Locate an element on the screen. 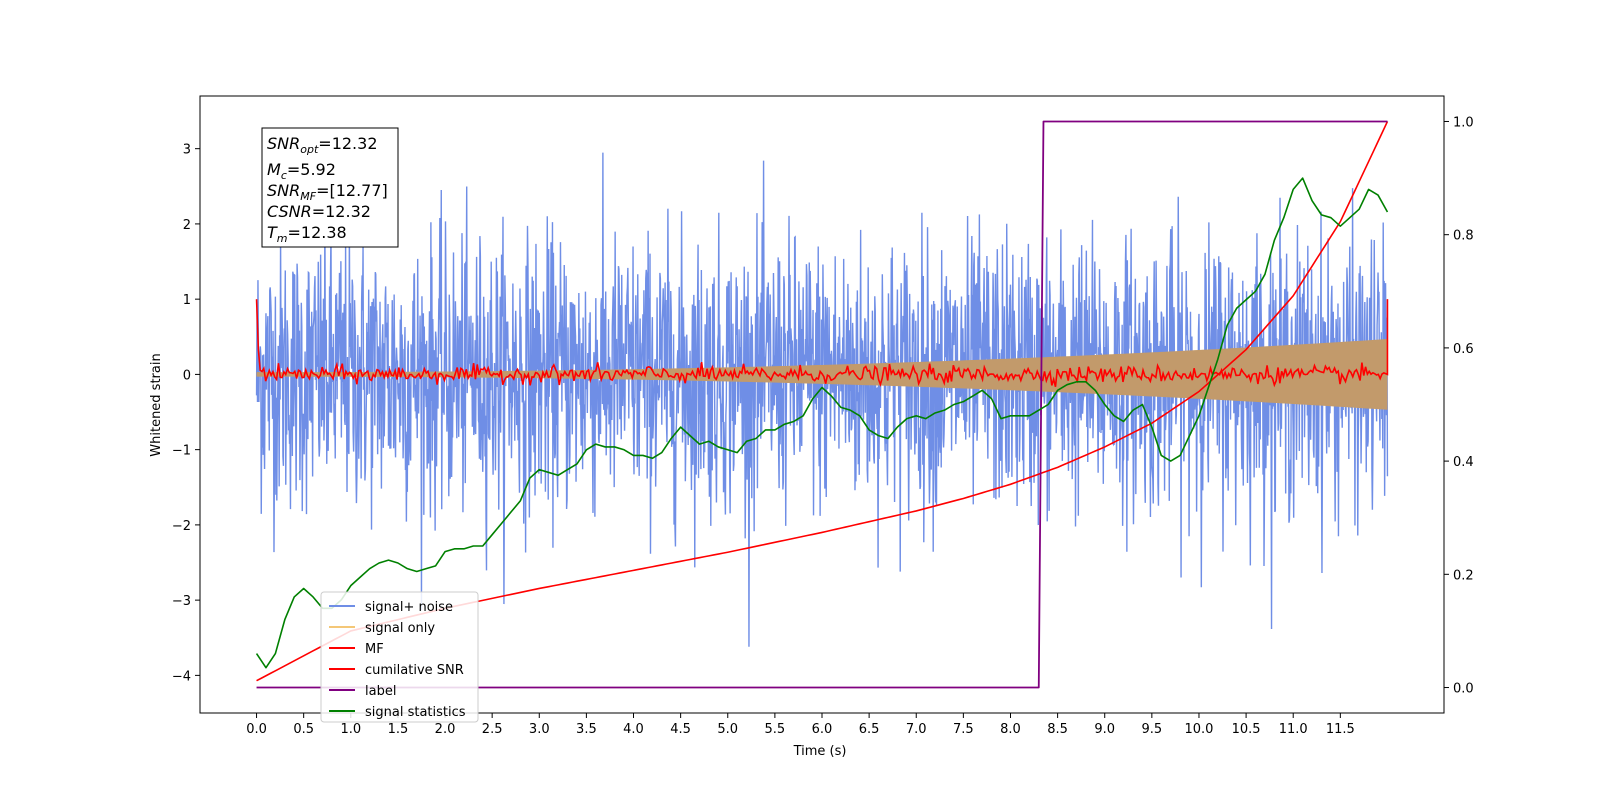 The height and width of the screenshot is (800, 1600). annotation-snr-opt: SNRopt=12.32 is located at coordinates (322, 145).